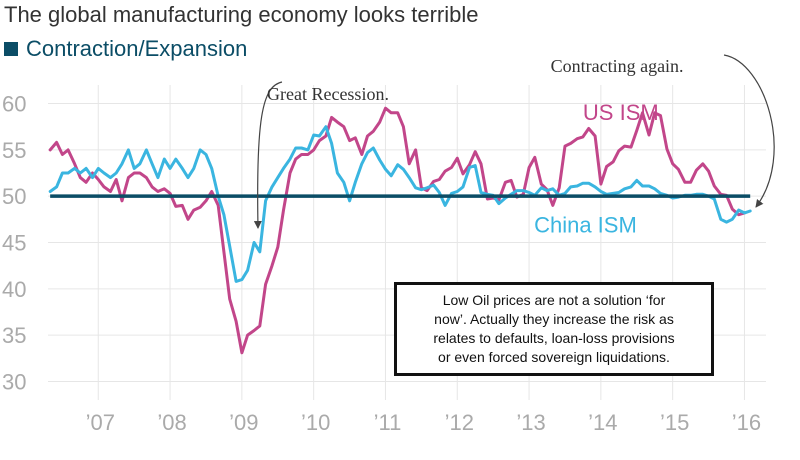  I want to click on legend-swatch, so click(11, 49).